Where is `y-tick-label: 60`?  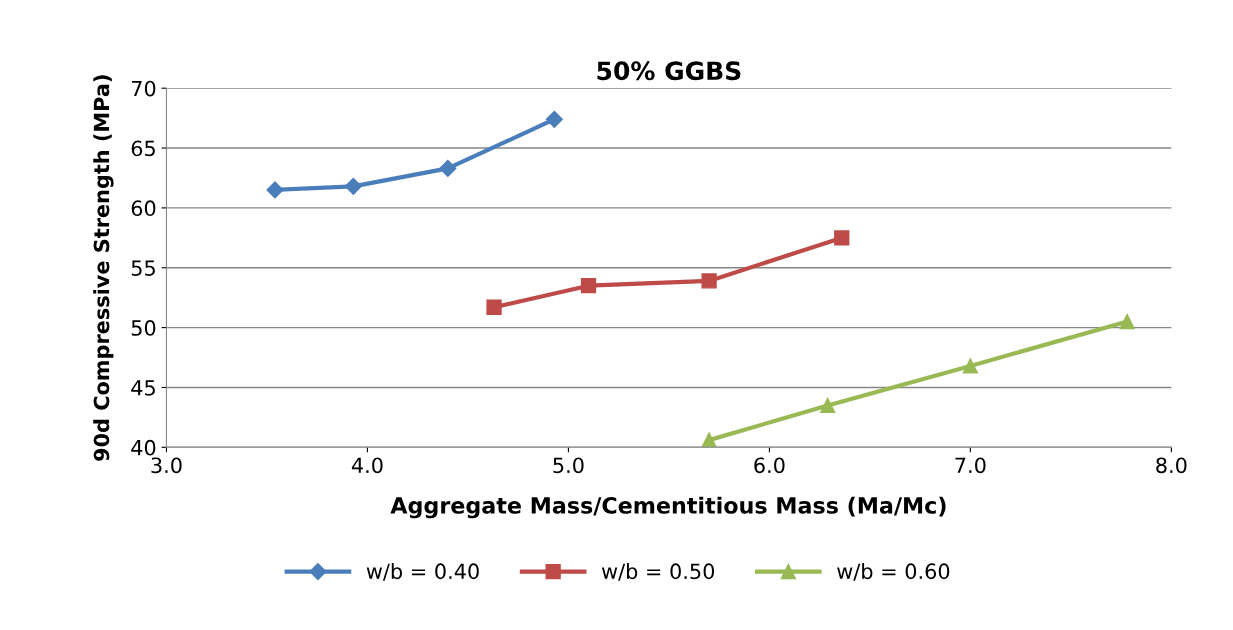
y-tick-label: 60 is located at coordinates (143, 208).